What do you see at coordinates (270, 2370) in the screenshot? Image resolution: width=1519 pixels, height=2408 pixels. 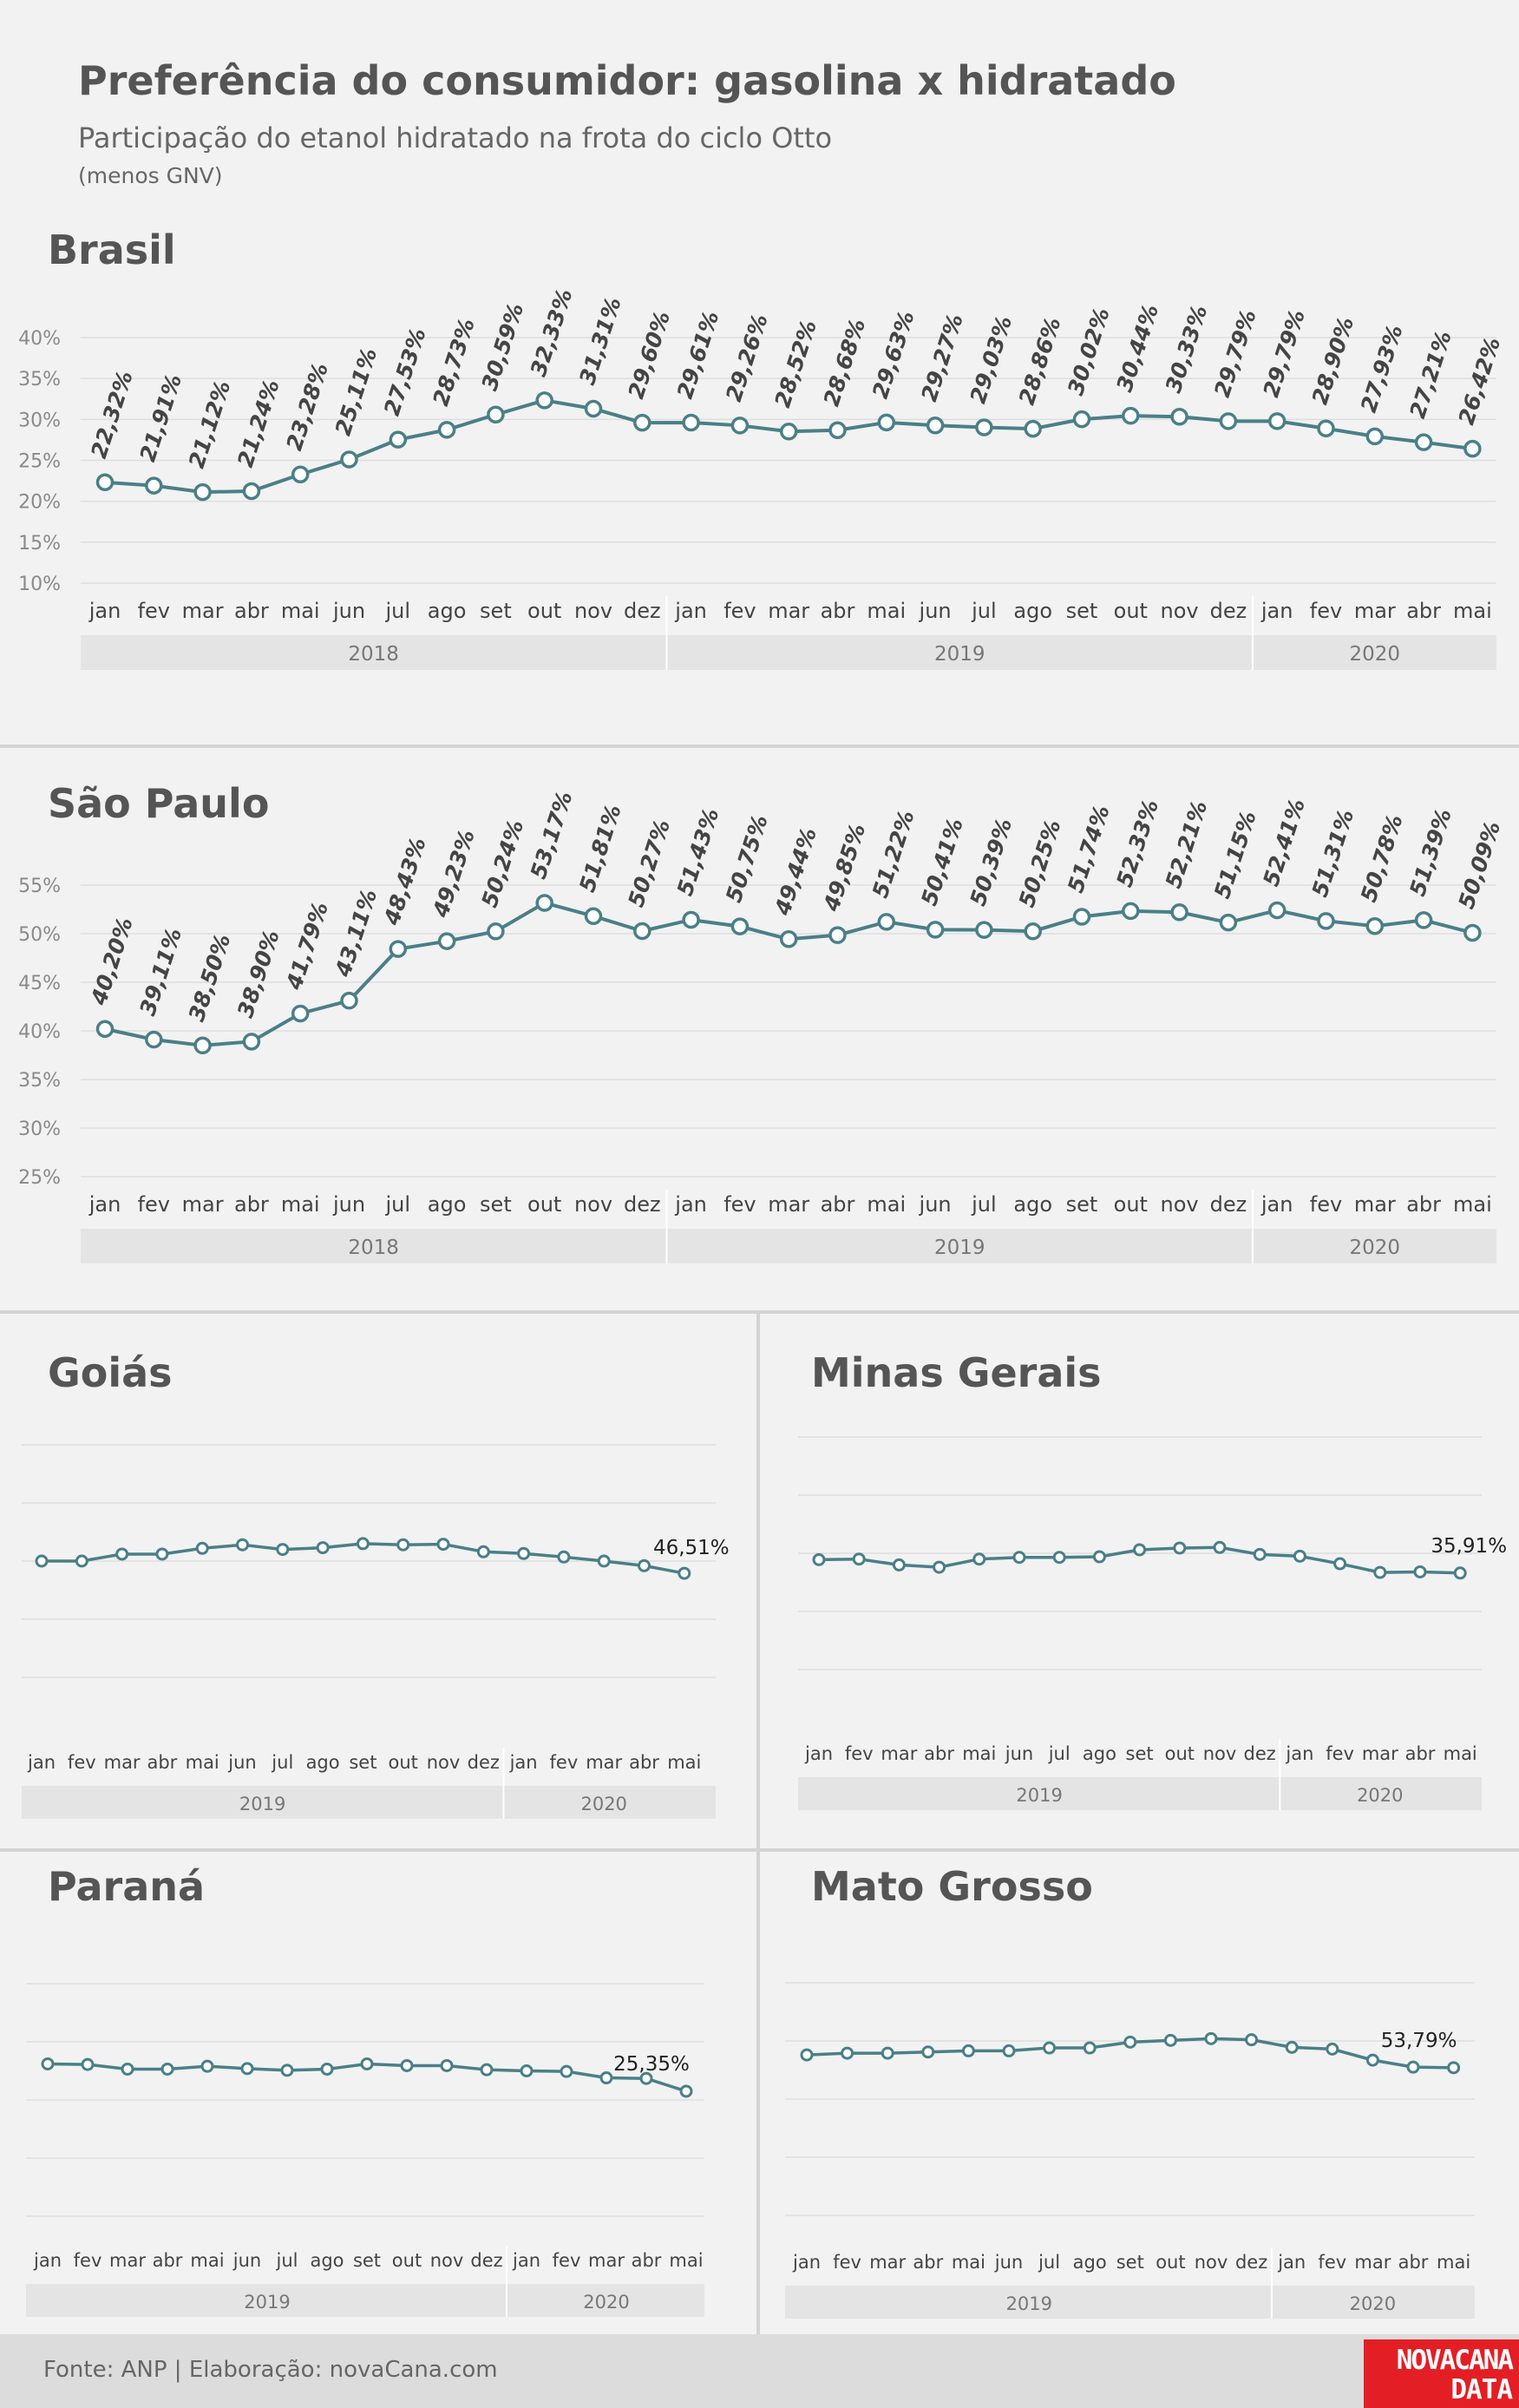 I see `source-note: Fonte: ANP | Elaboração: novaCana.com` at bounding box center [270, 2370].